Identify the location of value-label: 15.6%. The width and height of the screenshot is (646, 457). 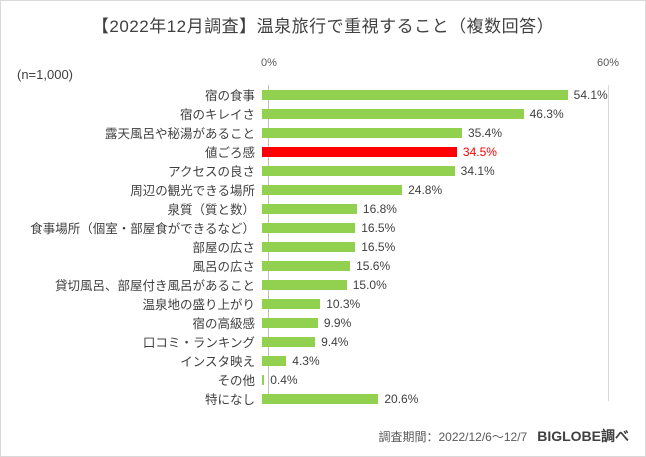
(373, 265).